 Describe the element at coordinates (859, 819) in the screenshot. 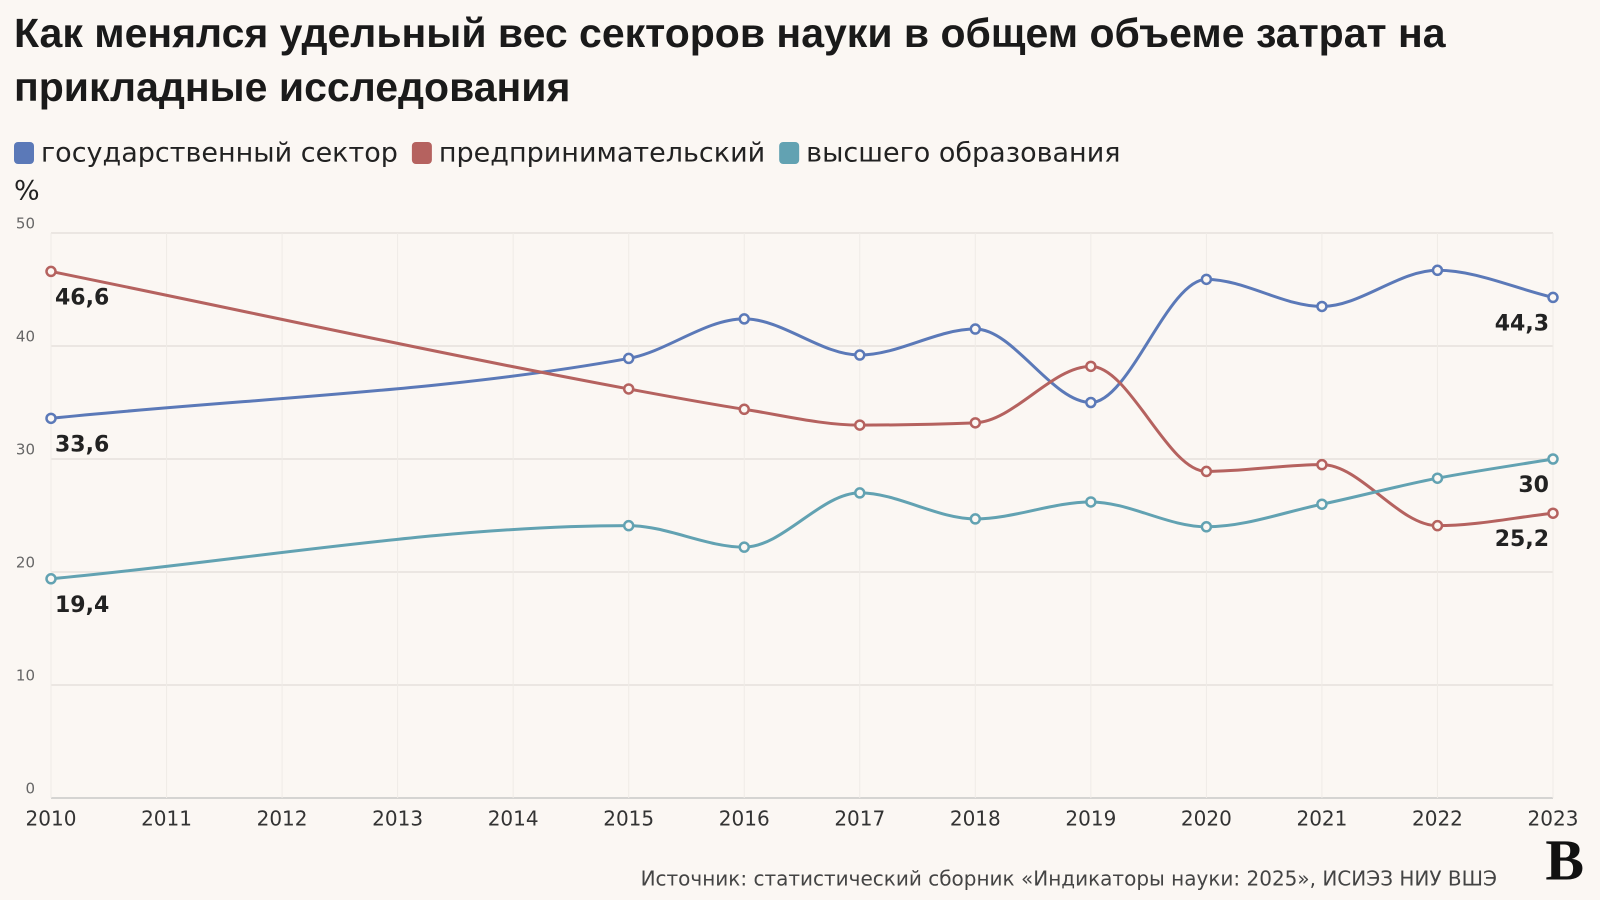

I see `x-tick-label: 2017` at that location.